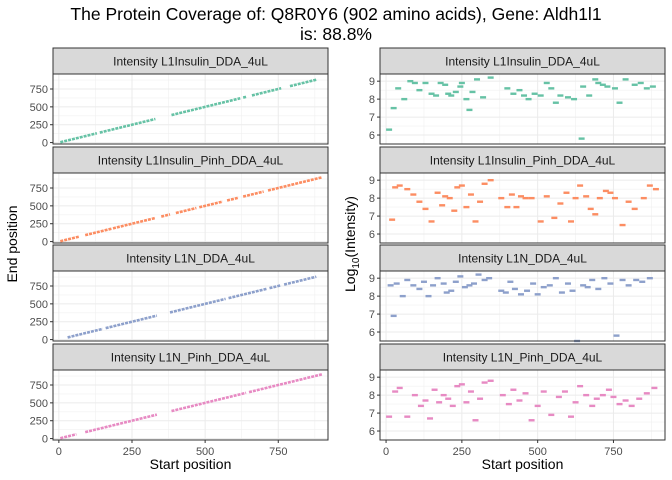 This screenshot has width=672, height=480. Describe the element at coordinates (522, 259) in the screenshot. I see `facet-strip-label: Intensity L1N_DDA_4uL` at that location.